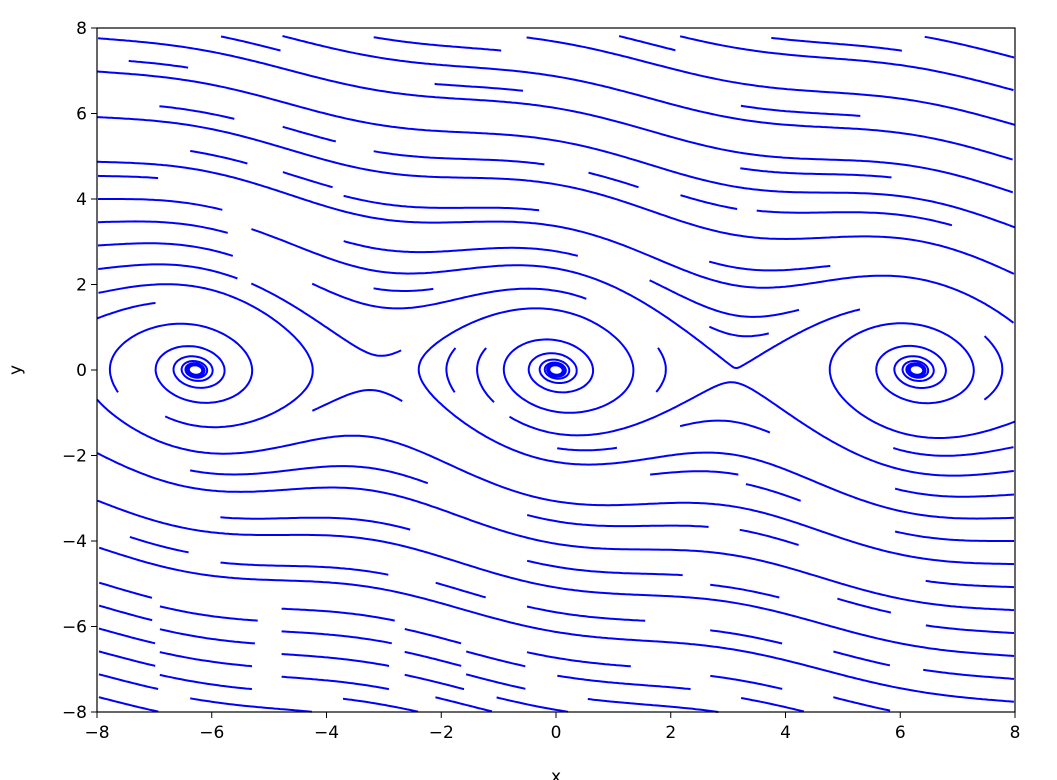  I want to click on x-tick-label: −4, so click(326, 733).